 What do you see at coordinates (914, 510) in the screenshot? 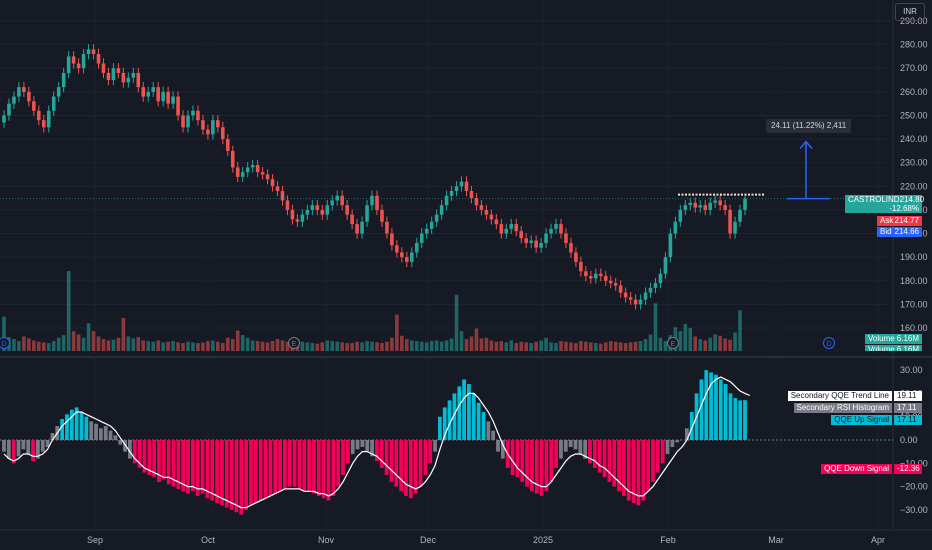
I see `qqe-tick-label: −30.00` at bounding box center [914, 510].